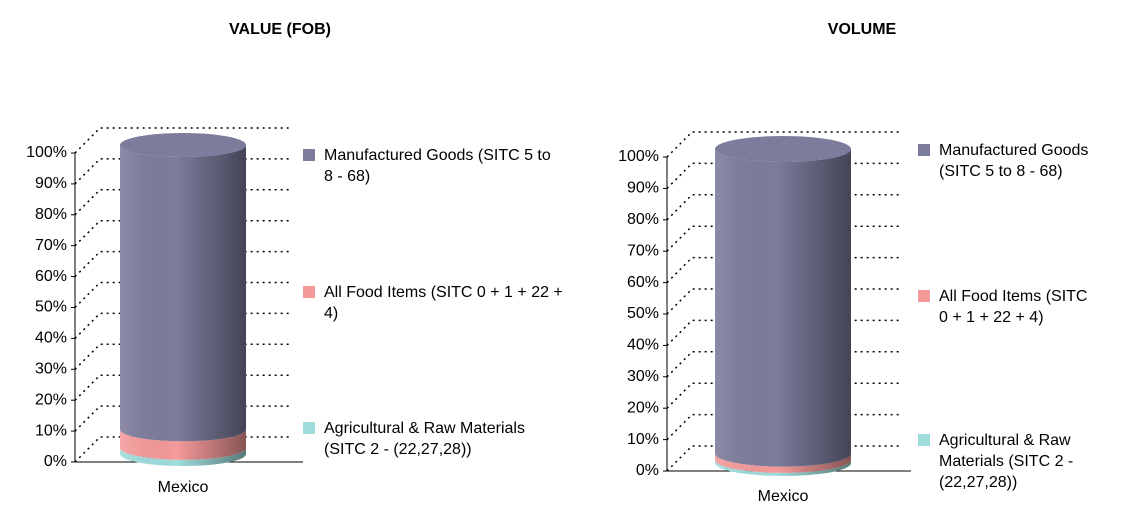  I want to click on chart-title: VALUE (FOB), so click(280, 29).